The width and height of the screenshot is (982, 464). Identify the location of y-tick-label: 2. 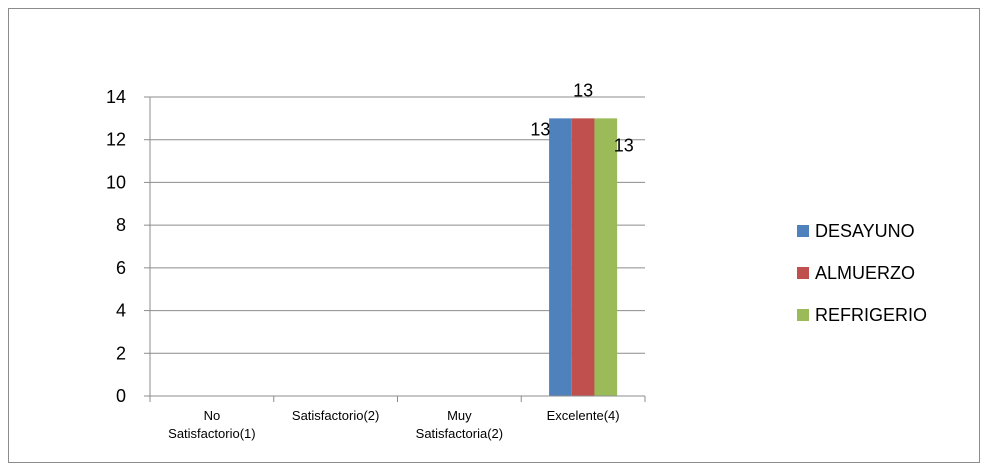
(121, 353).